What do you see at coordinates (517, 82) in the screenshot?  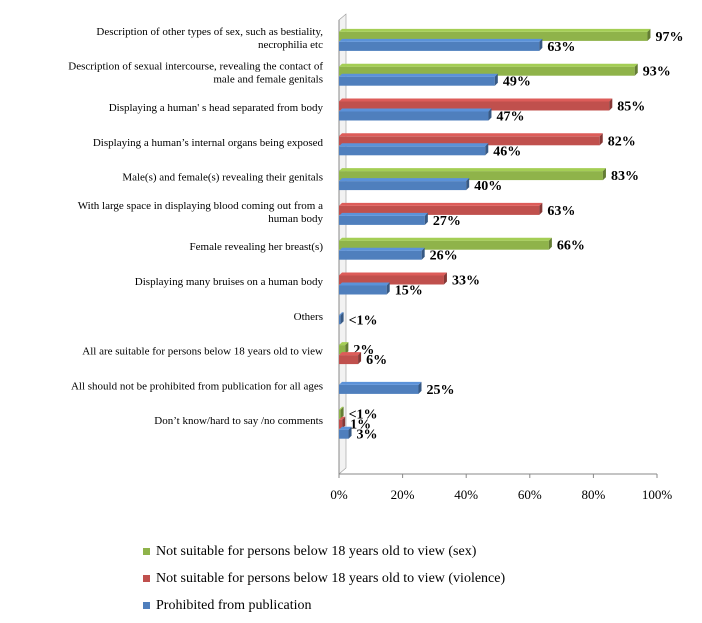 I see `data-label: 49%` at bounding box center [517, 82].